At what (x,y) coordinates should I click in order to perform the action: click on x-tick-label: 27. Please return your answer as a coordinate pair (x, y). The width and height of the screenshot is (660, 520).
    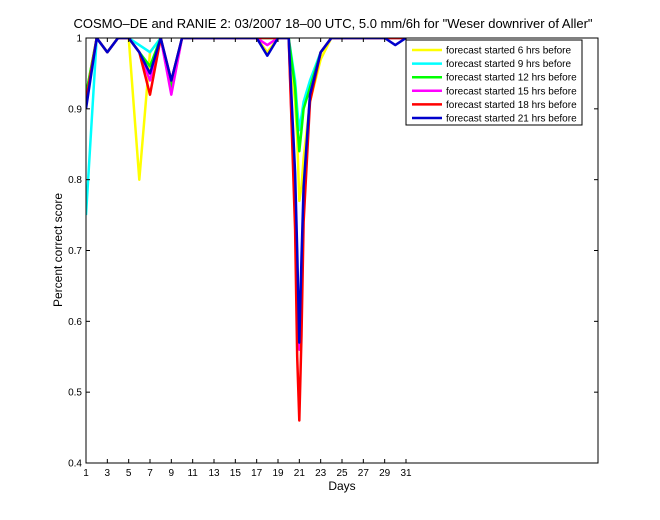
    Looking at the image, I should click on (364, 473).